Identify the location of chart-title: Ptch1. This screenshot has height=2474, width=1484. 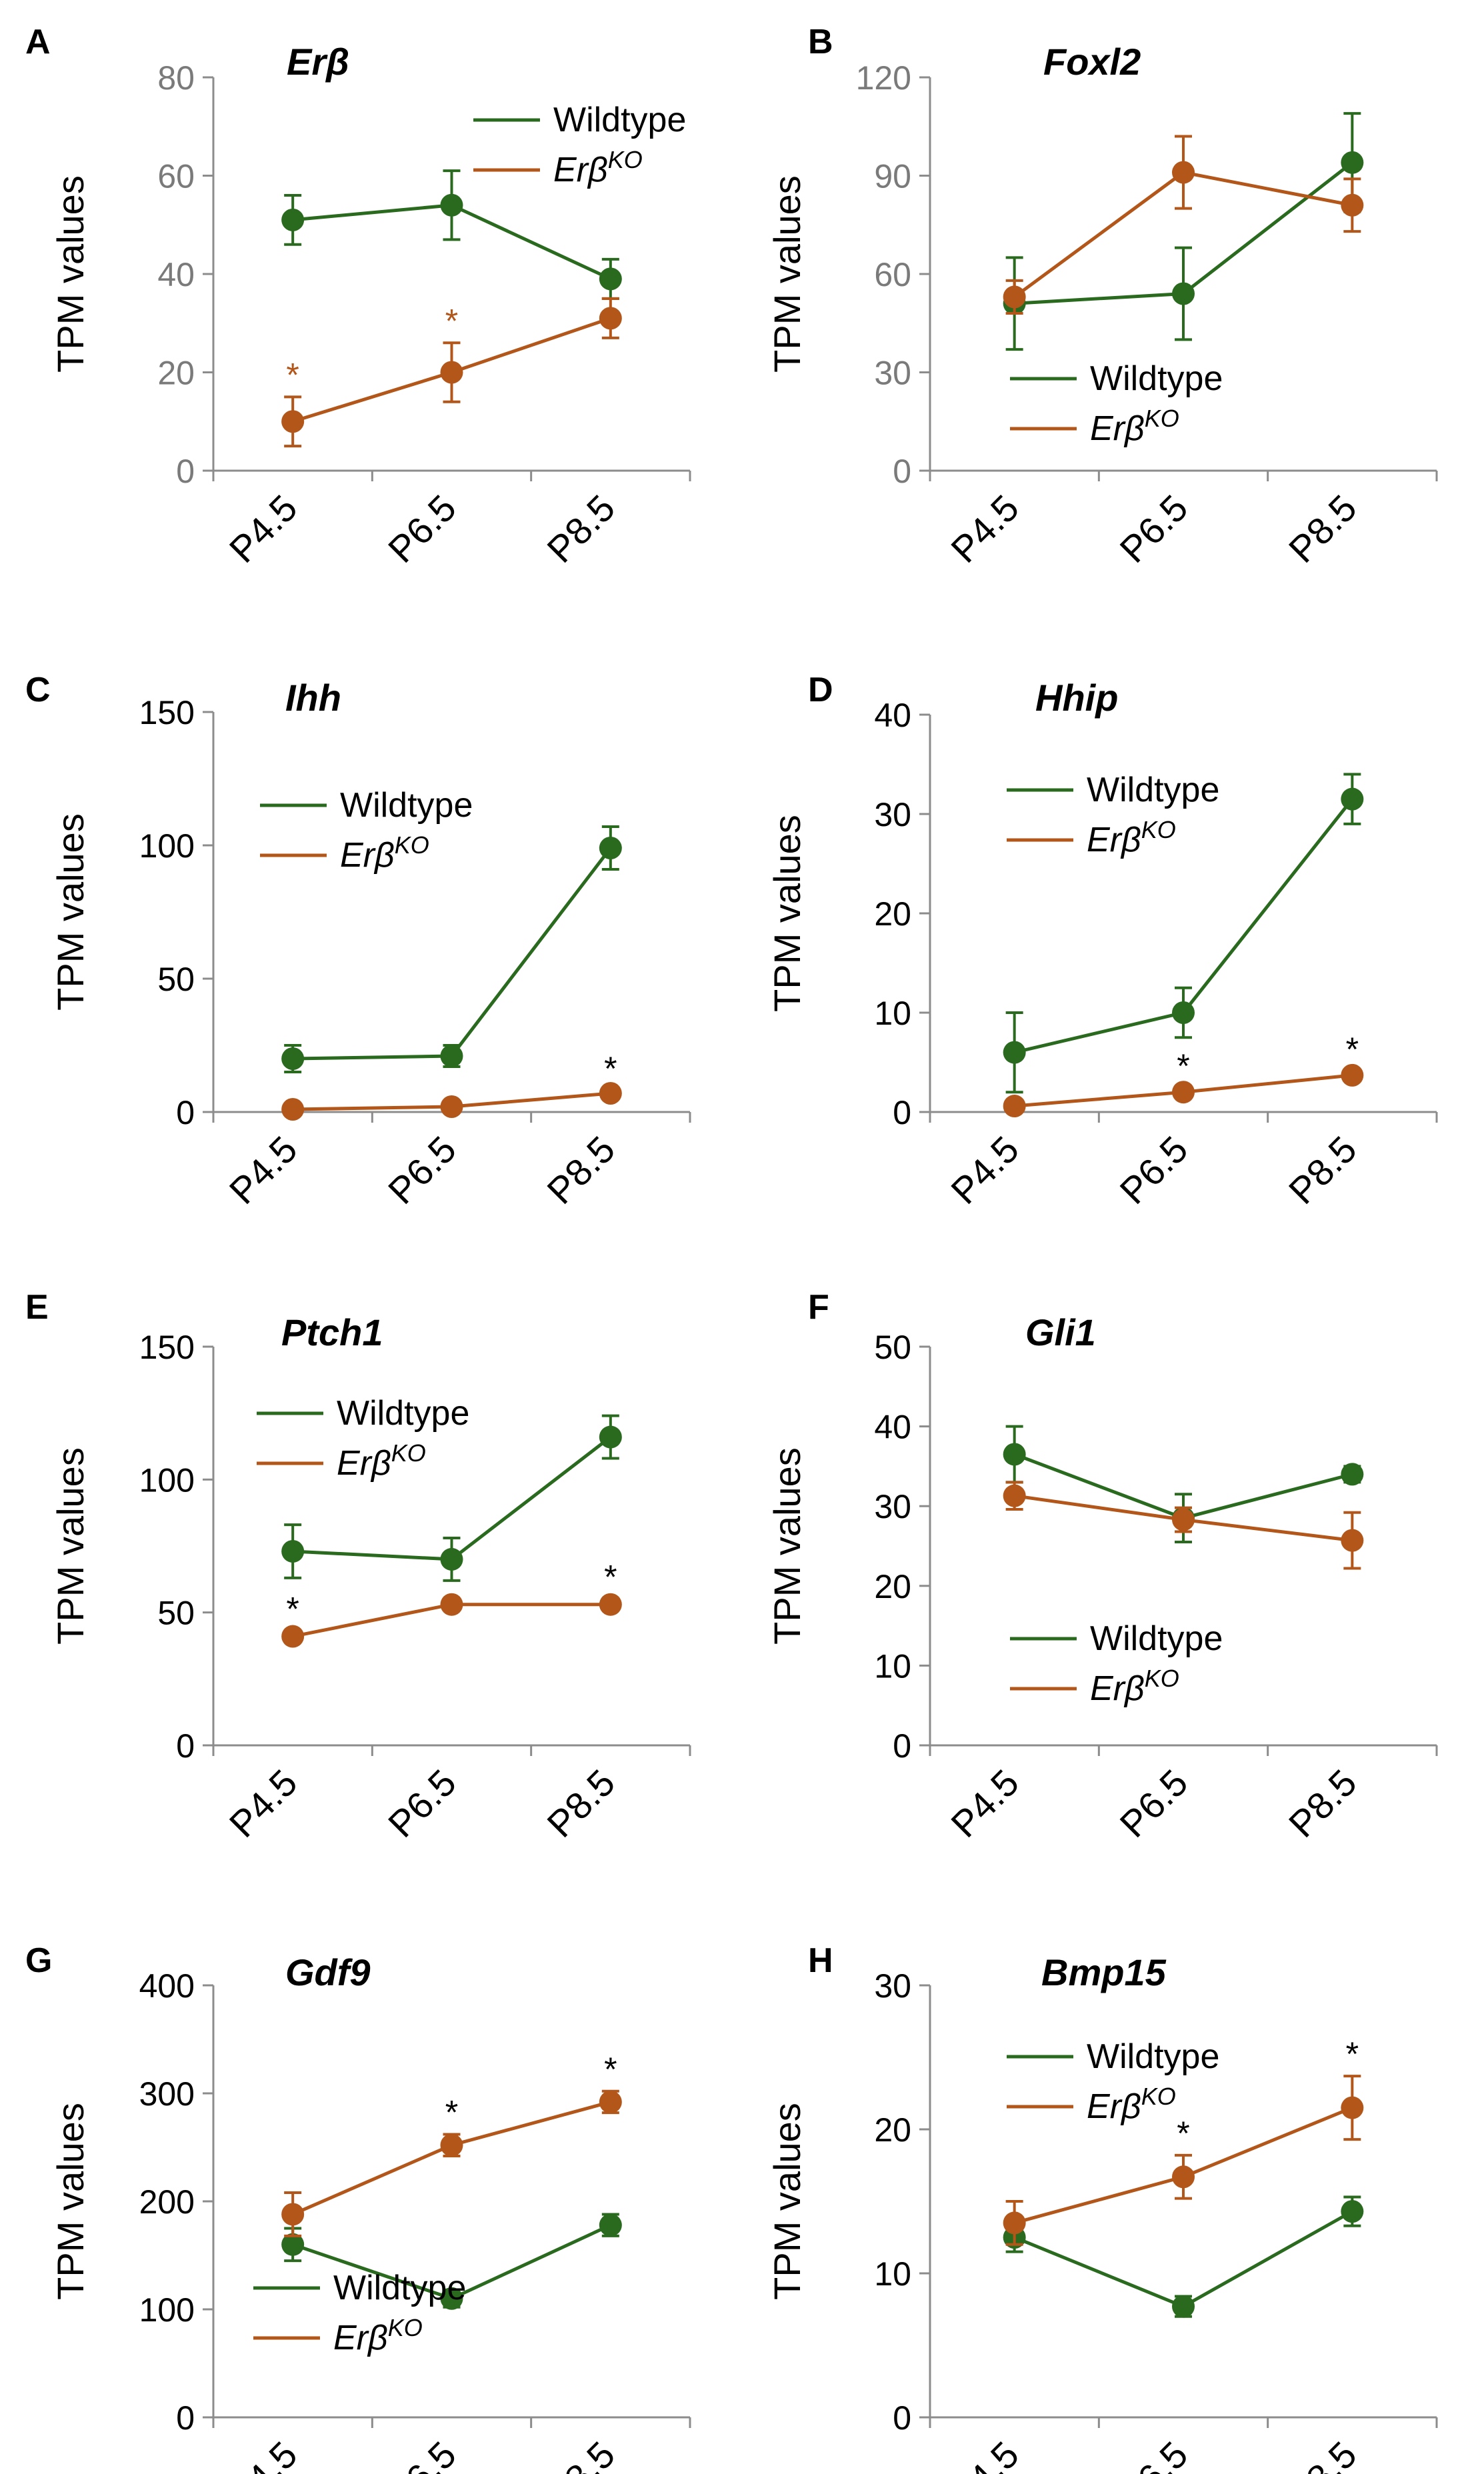
(332, 1332).